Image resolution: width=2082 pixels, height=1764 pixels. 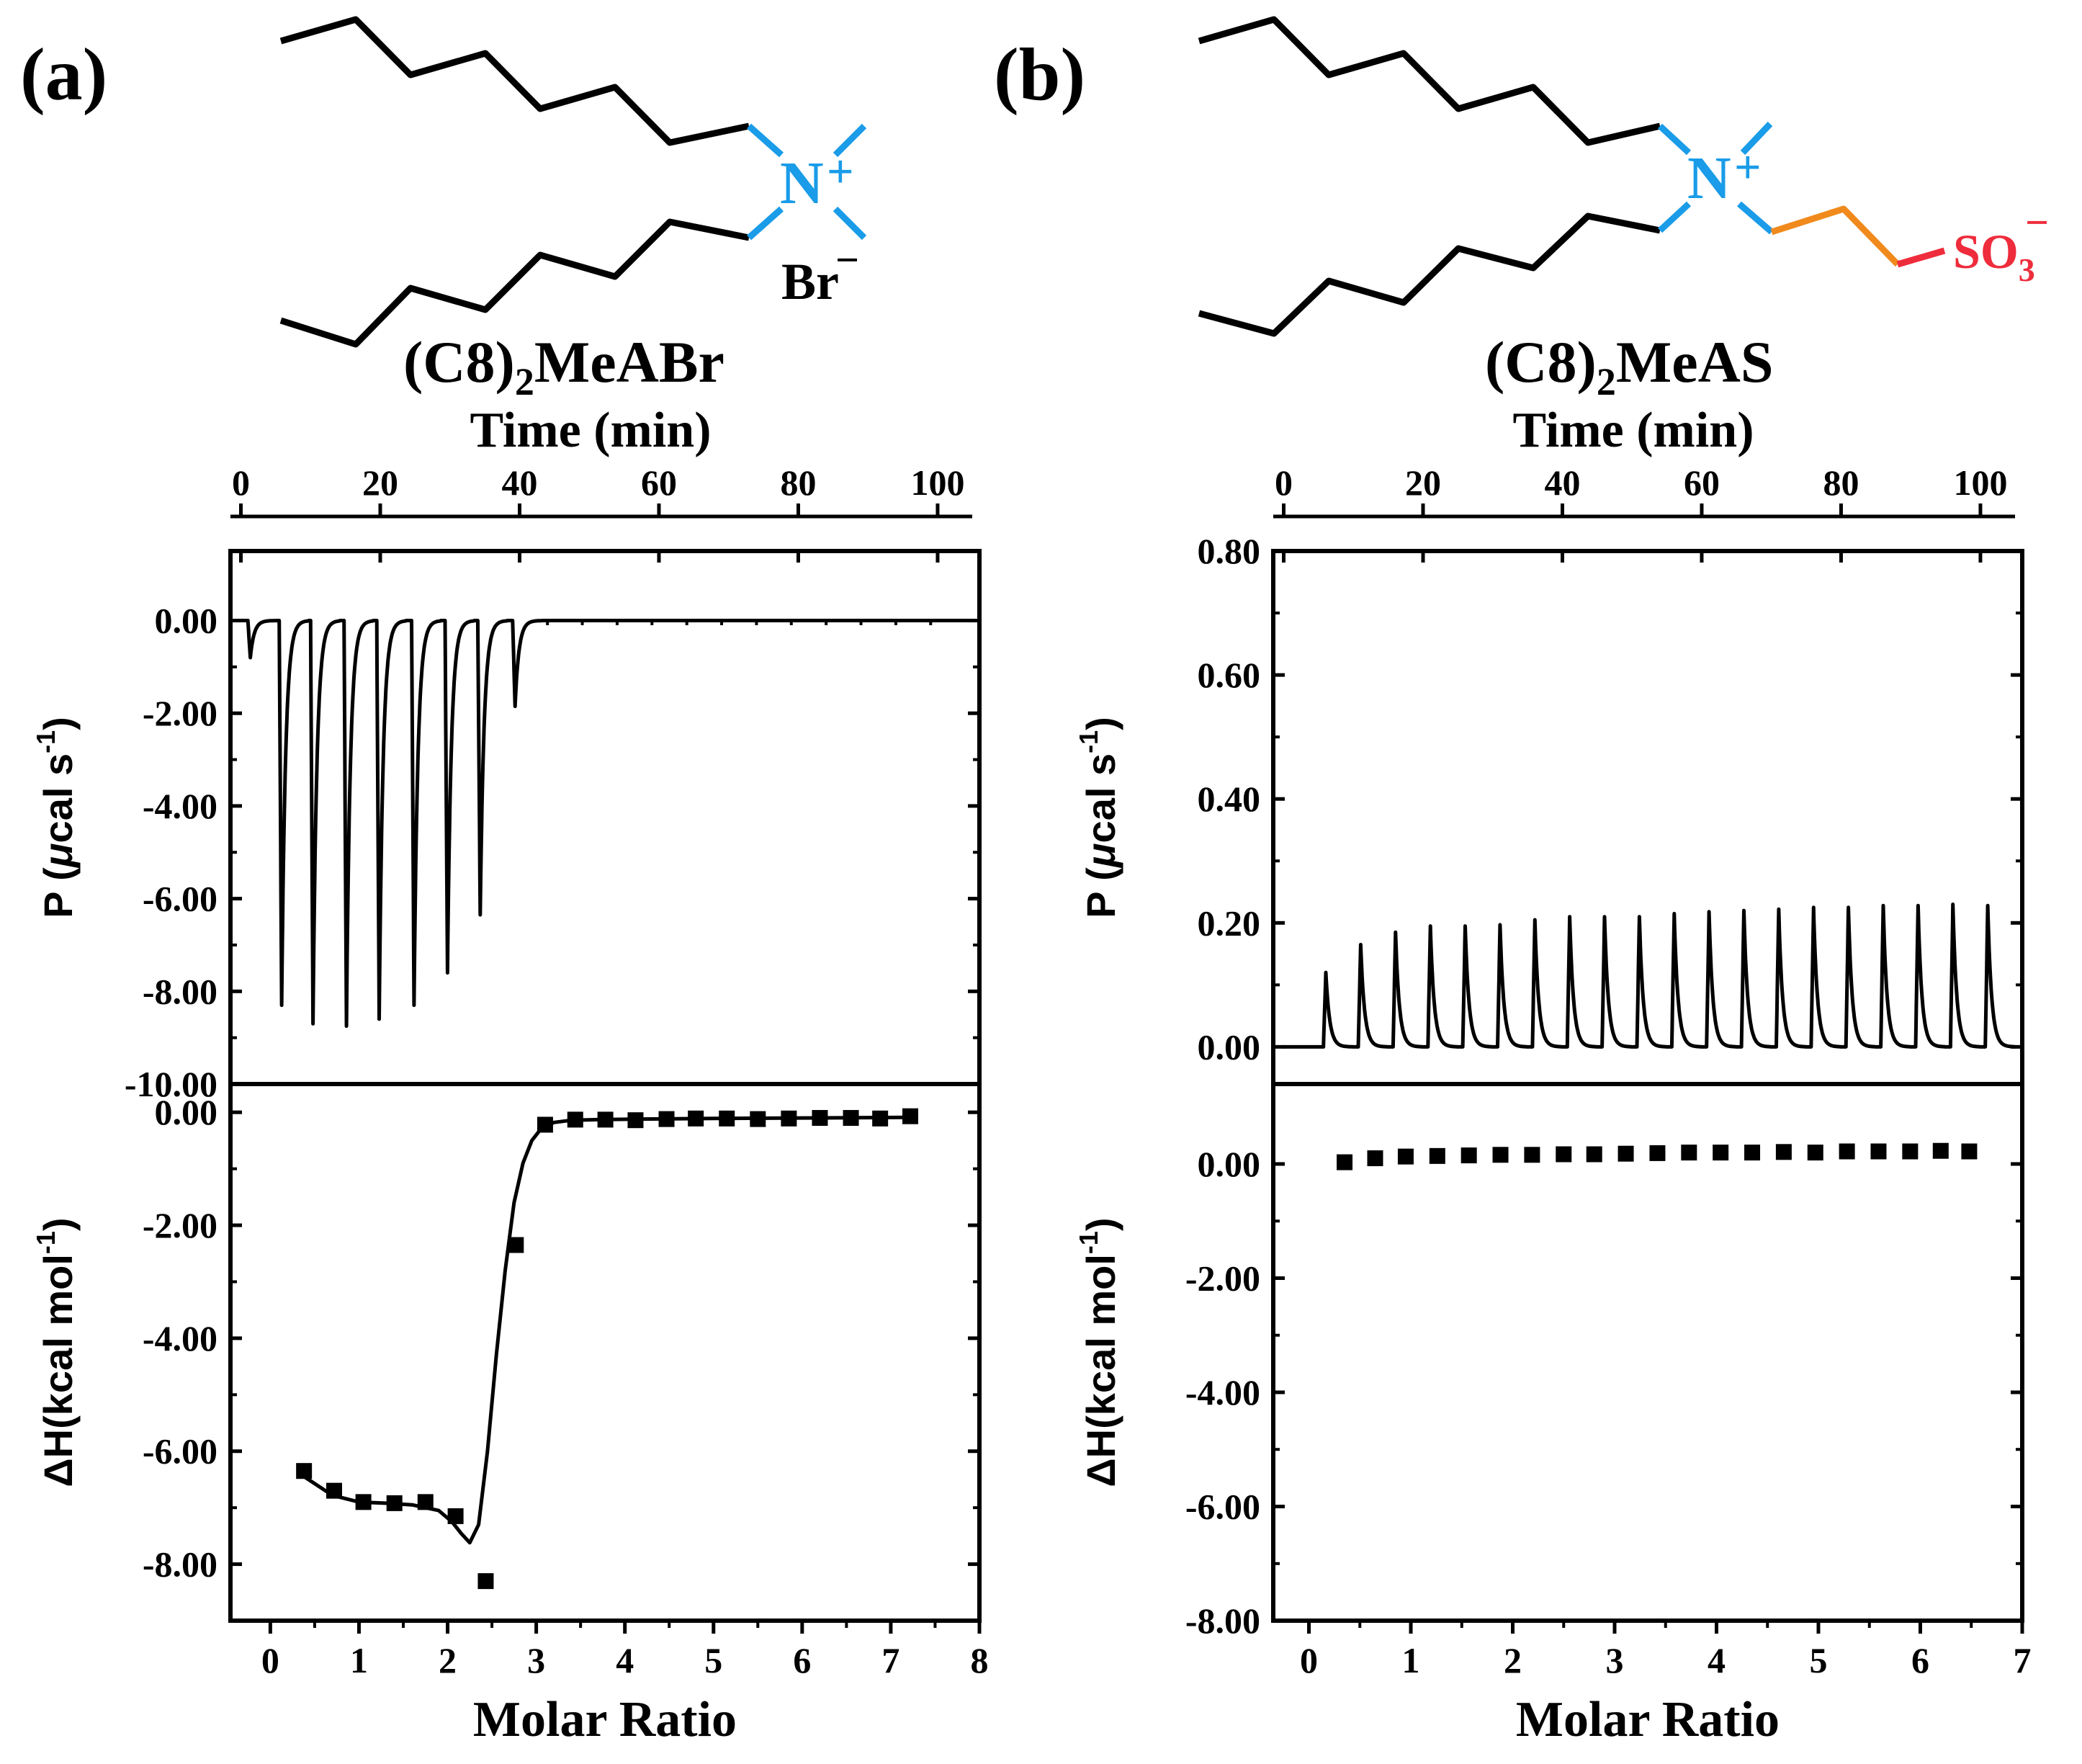 What do you see at coordinates (1980, 483) in the screenshot?
I see `chart-b-raw-xtick-label: 100` at bounding box center [1980, 483].